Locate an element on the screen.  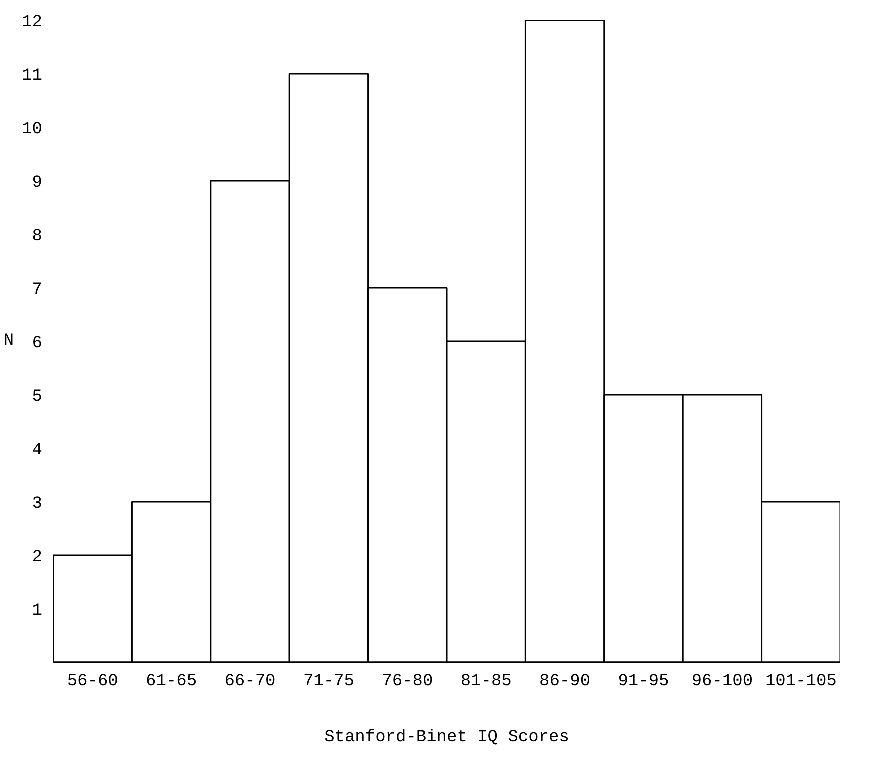
y-tick-label: 9 is located at coordinates (37, 183).